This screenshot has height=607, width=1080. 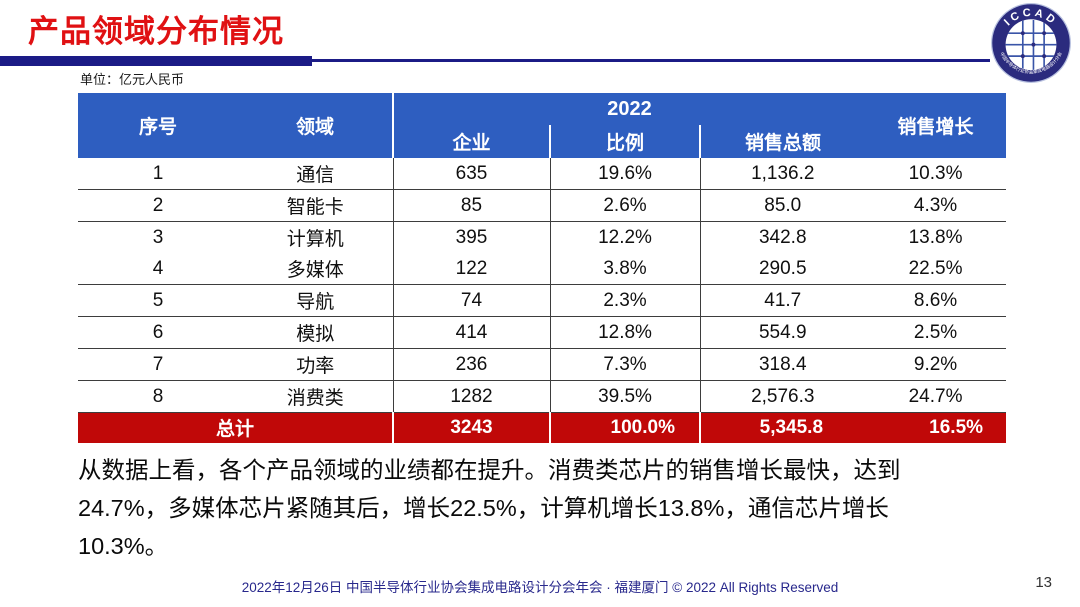 I want to click on cell-domain: 多媒体, so click(x=315, y=270).